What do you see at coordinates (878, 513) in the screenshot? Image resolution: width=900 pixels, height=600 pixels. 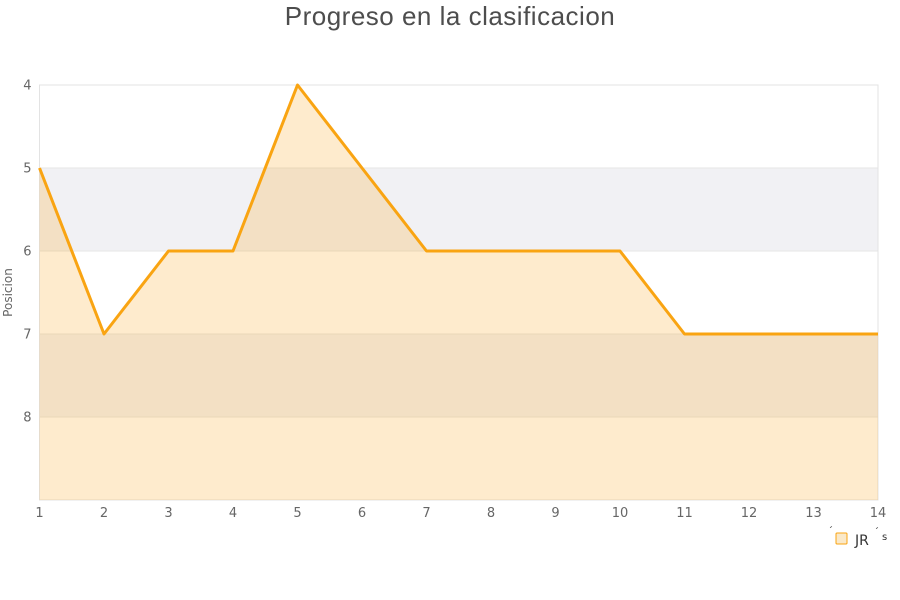 I see `x-axis-tick-label: 14` at bounding box center [878, 513].